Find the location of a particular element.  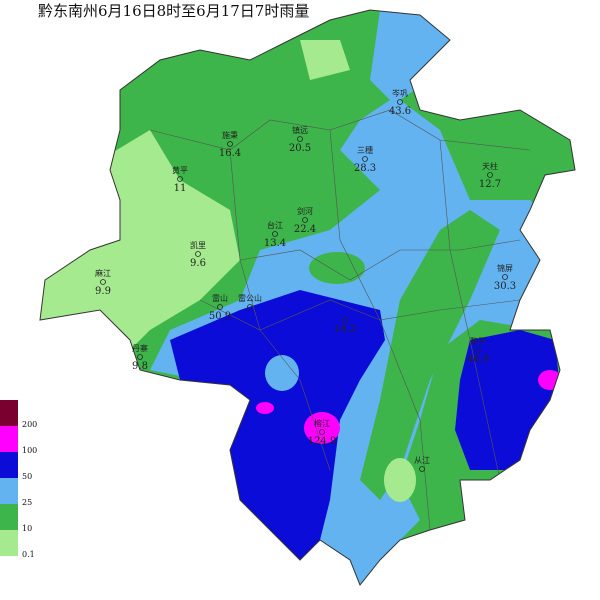

legend-label: 0.1 is located at coordinates (28, 554).